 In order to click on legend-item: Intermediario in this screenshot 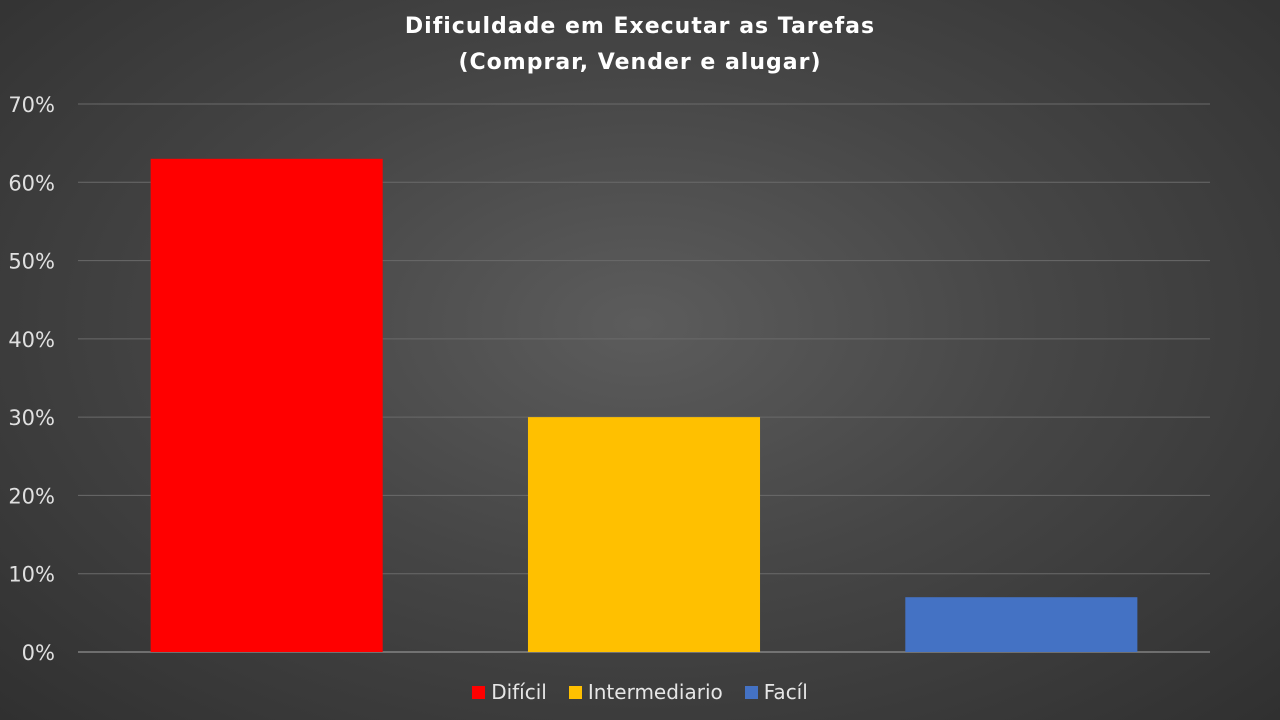, I will do `click(645, 692)`.